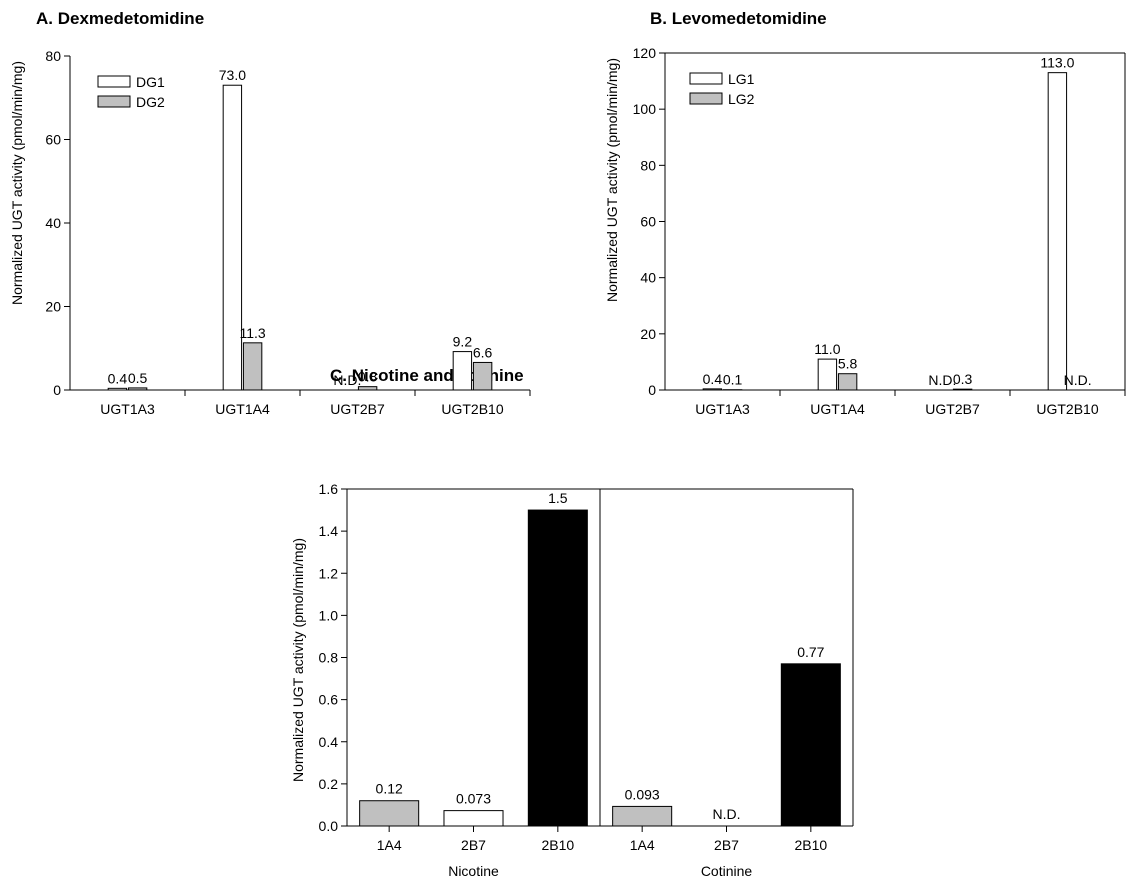 Image resolution: width=1128 pixels, height=885 pixels. Describe the element at coordinates (733, 380) in the screenshot. I see `chart-b-data-label: 0.1` at that location.